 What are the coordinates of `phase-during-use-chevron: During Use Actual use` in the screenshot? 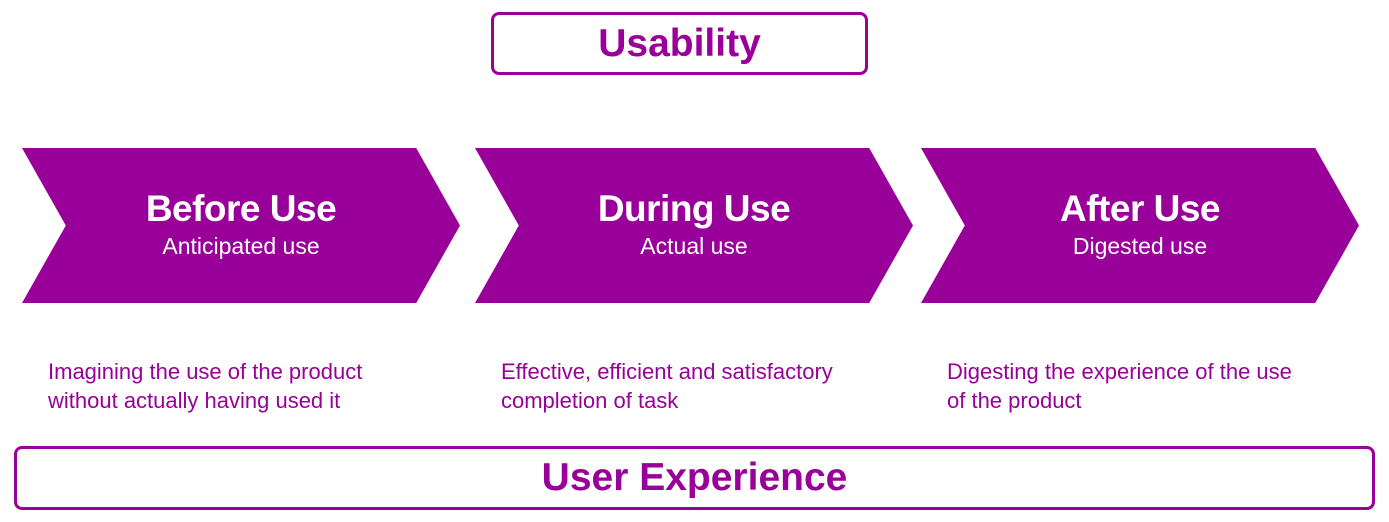 It's located at (694, 225).